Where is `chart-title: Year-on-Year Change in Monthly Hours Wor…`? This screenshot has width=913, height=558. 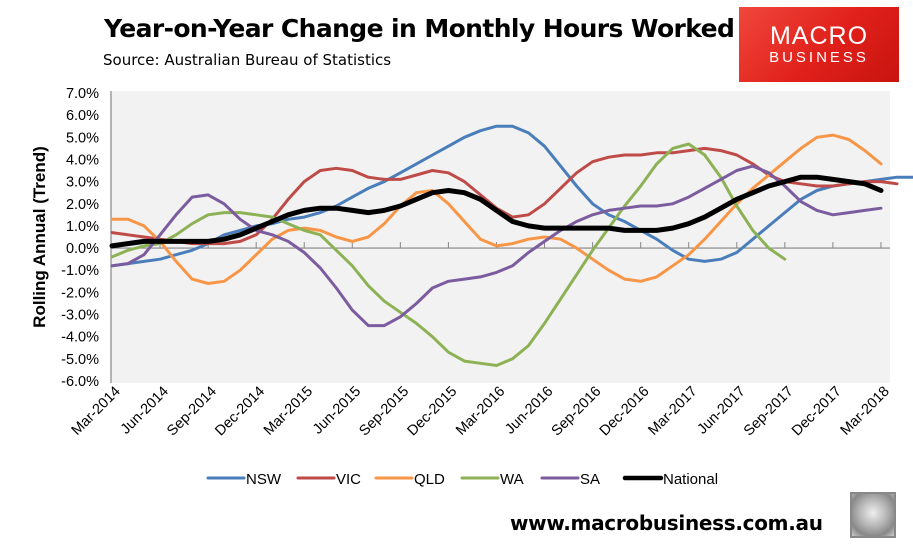 chart-title: Year-on-Year Change in Monthly Hours Wor… is located at coordinates (419, 28).